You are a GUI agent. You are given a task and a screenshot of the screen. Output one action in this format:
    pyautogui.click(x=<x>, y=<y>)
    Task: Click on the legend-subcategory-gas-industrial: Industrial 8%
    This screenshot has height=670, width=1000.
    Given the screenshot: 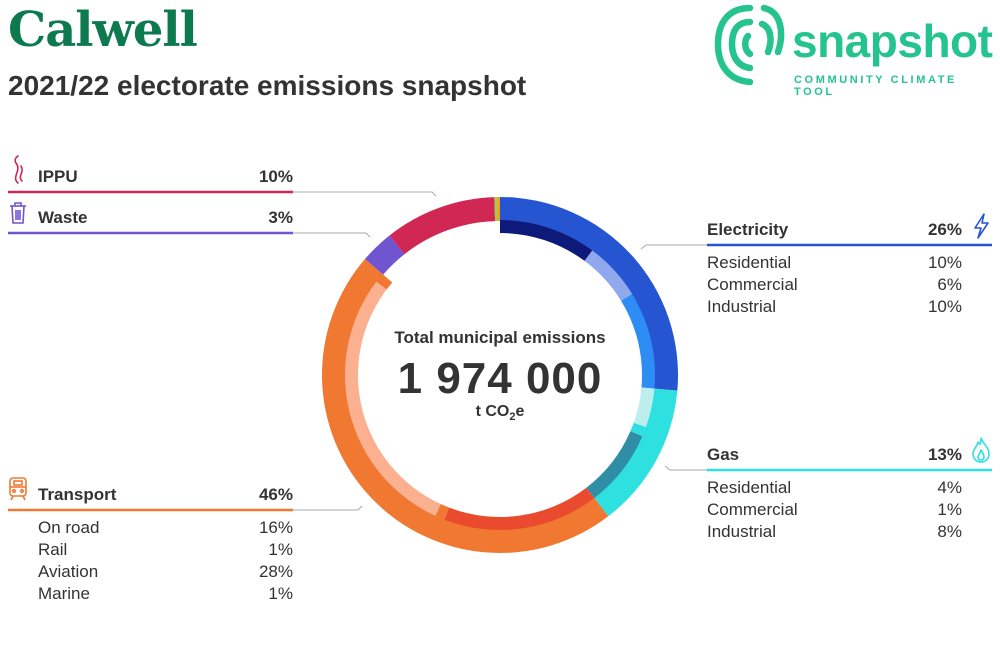 What is the action you would take?
    pyautogui.click(x=834, y=533)
    